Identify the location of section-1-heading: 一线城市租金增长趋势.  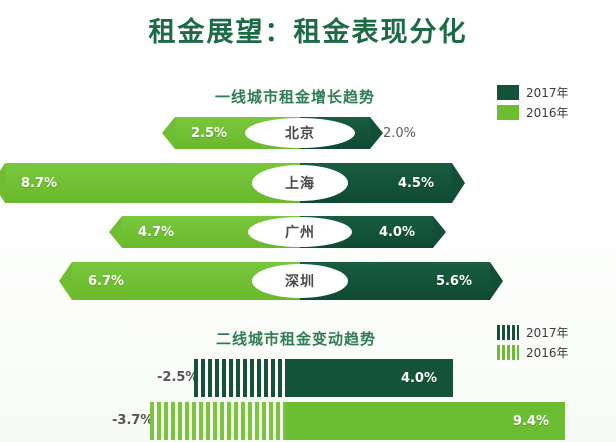
(295, 97).